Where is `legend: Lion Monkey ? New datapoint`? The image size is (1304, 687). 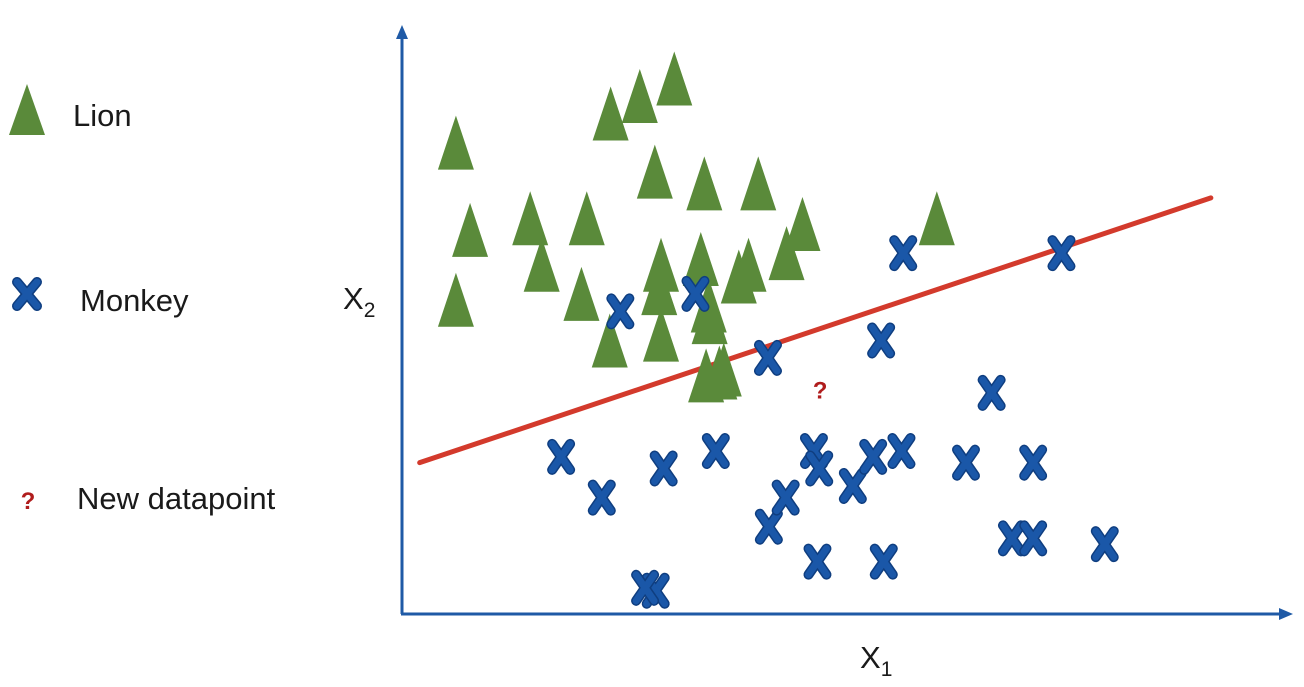
legend: Lion Monkey ? New datapoint is located at coordinates (142, 300).